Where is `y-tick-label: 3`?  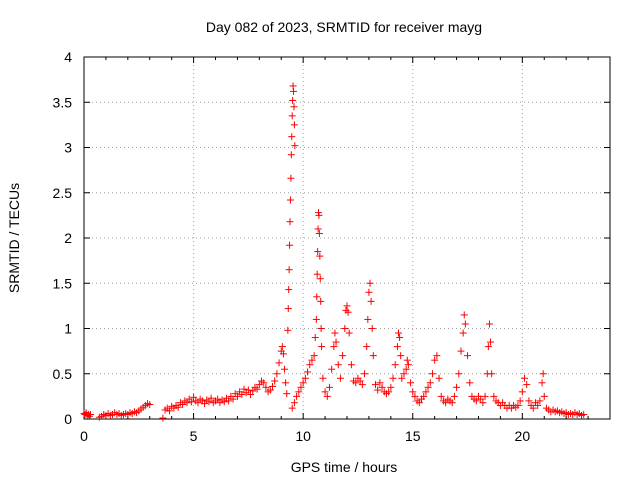
y-tick-label: 3 is located at coordinates (68, 148).